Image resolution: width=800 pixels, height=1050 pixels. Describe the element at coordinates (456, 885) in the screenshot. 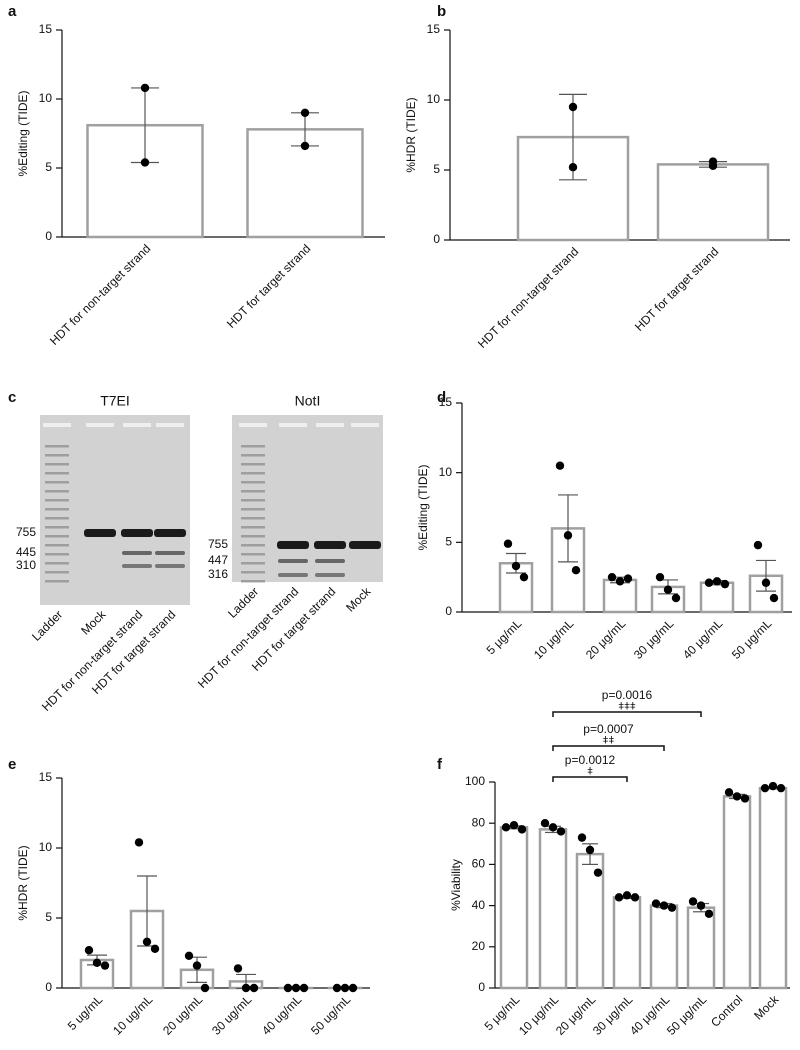

I see `y-axis-label: %Viability` at that location.